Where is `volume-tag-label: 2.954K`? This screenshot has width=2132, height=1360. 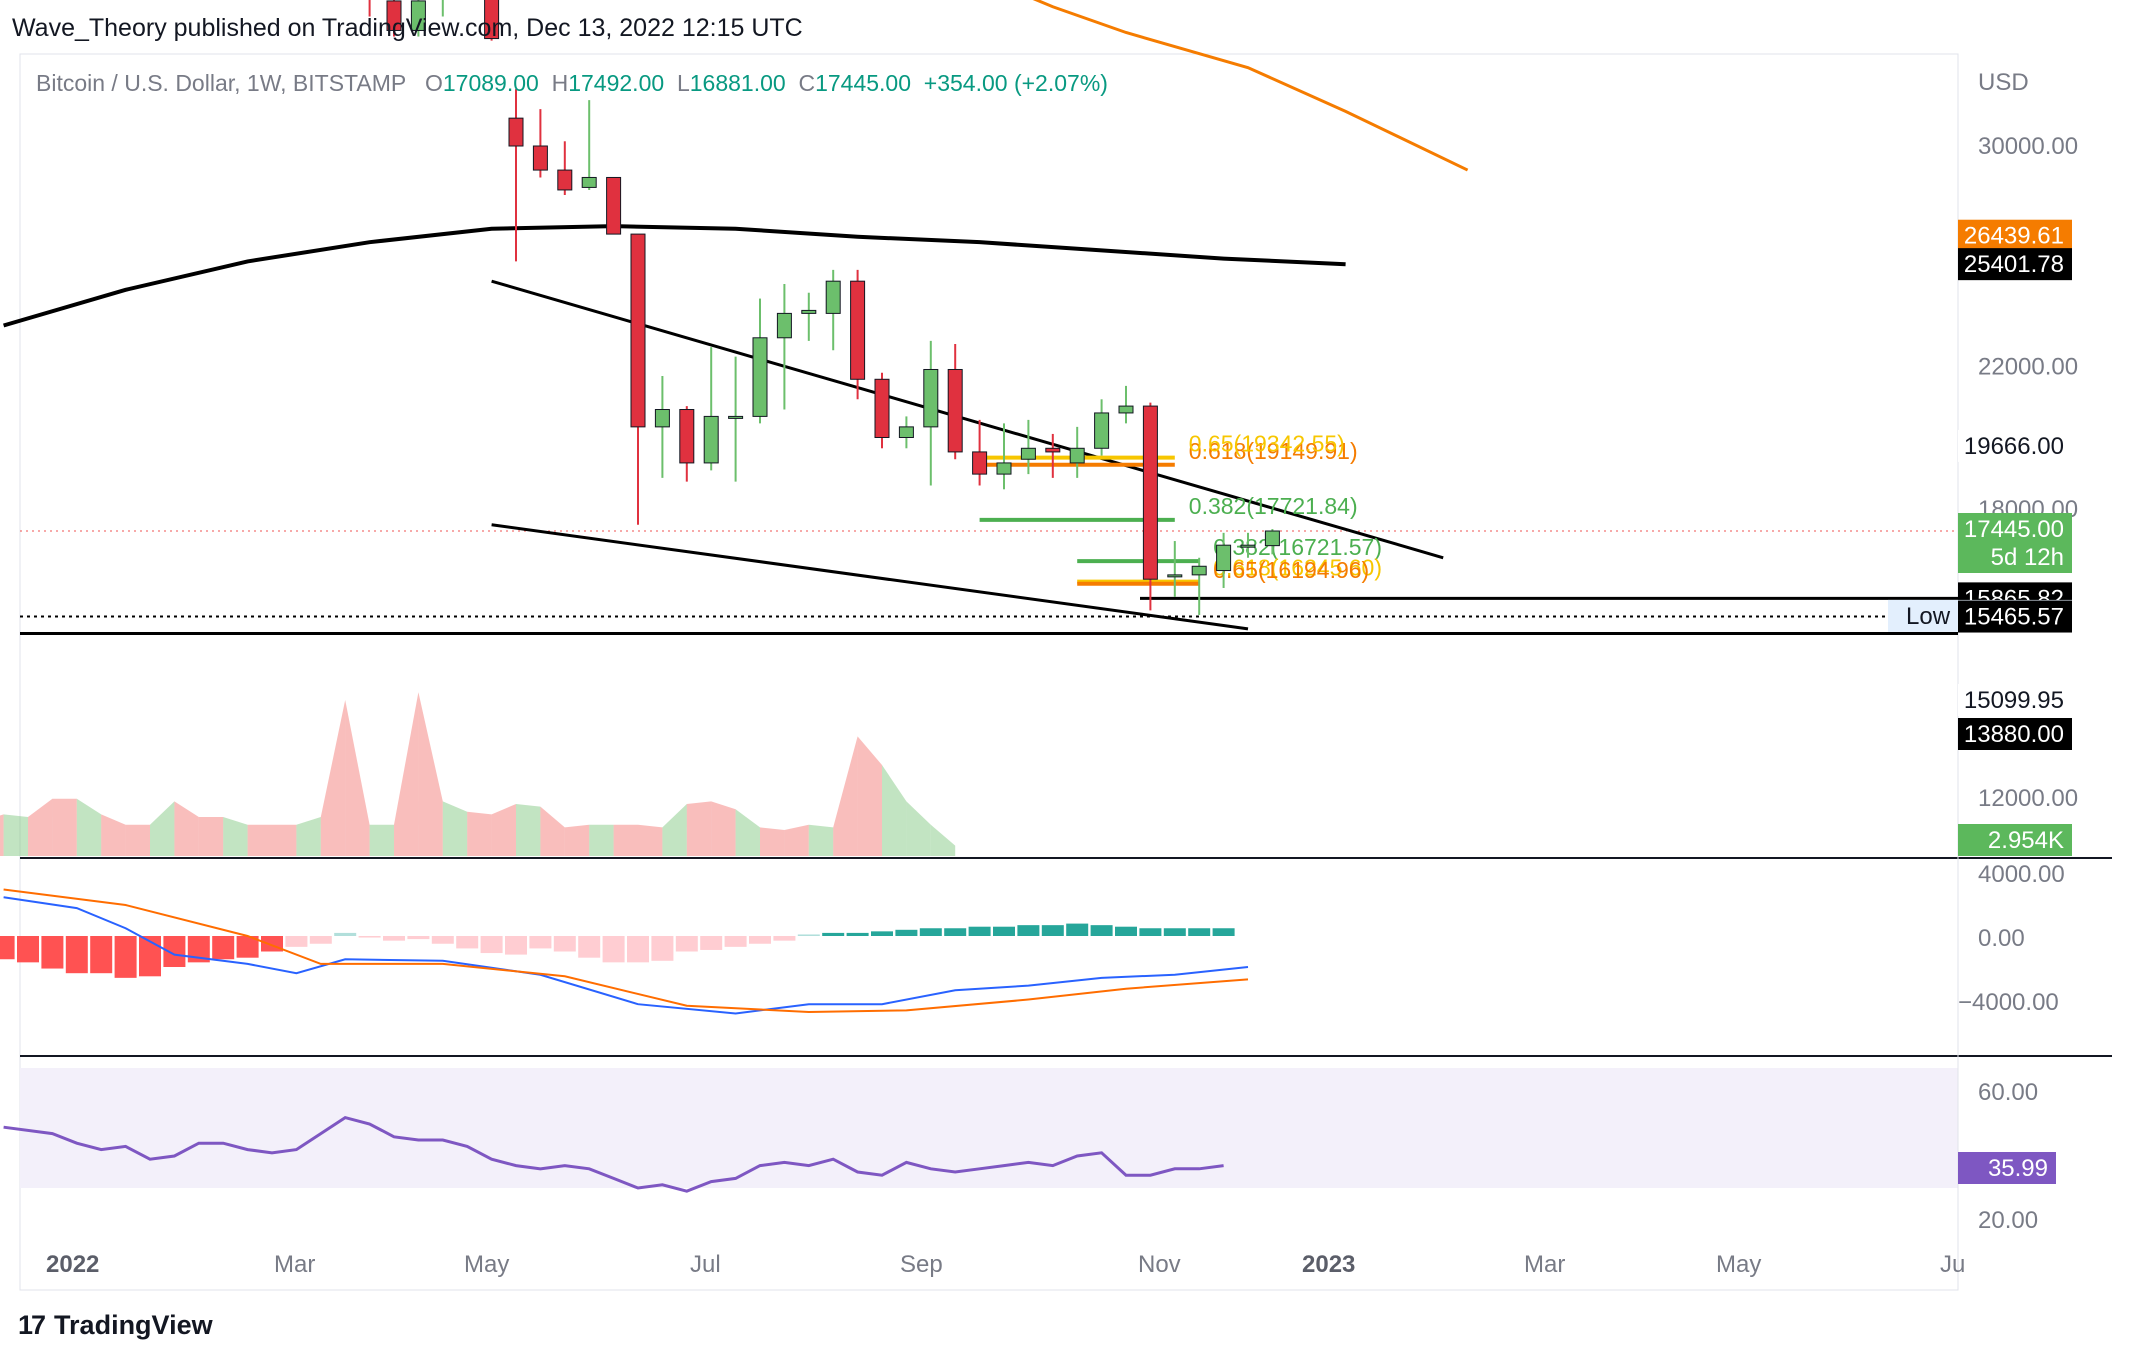
volume-tag-label: 2.954K is located at coordinates (2026, 840).